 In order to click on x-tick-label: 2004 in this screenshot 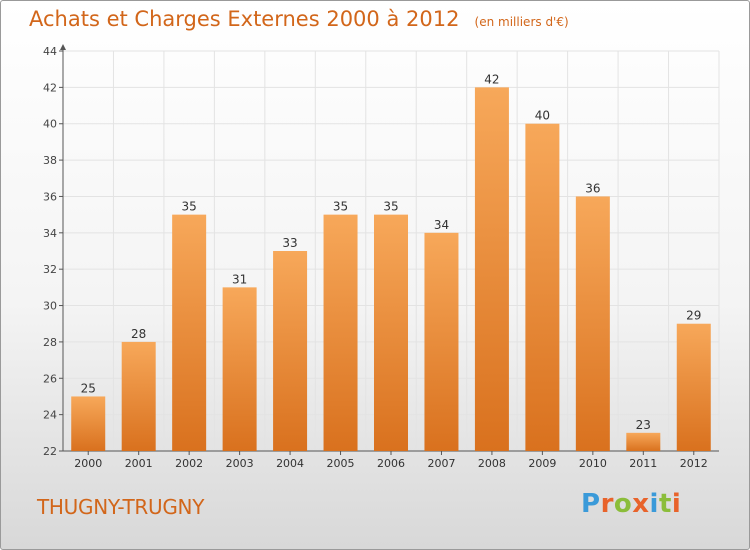, I will do `click(290, 463)`.